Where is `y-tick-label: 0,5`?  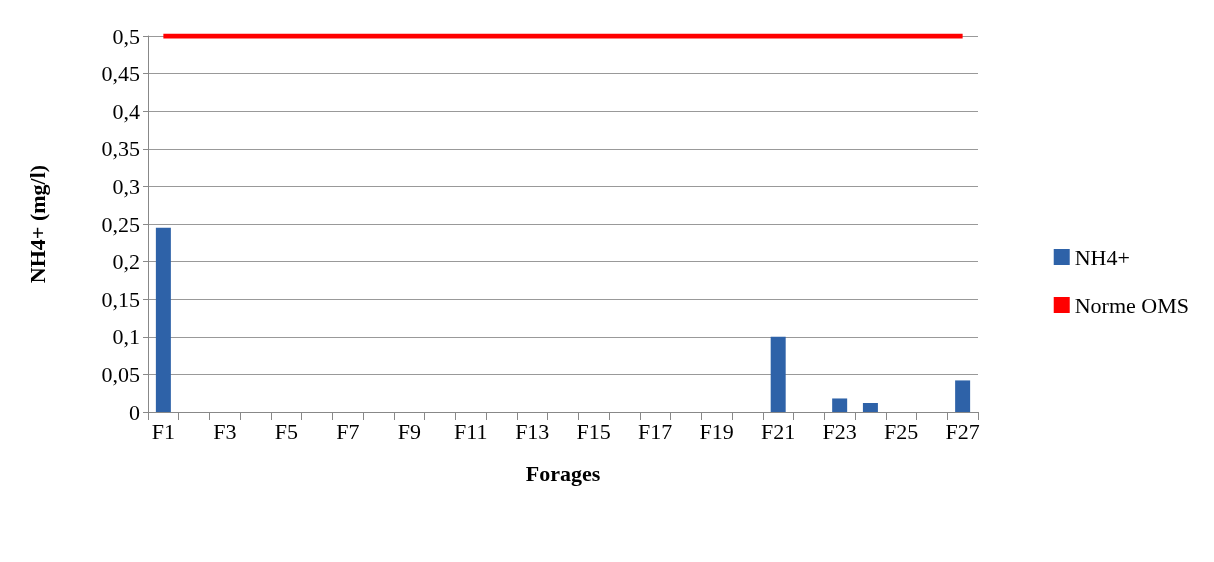 y-tick-label: 0,5 is located at coordinates (126, 36).